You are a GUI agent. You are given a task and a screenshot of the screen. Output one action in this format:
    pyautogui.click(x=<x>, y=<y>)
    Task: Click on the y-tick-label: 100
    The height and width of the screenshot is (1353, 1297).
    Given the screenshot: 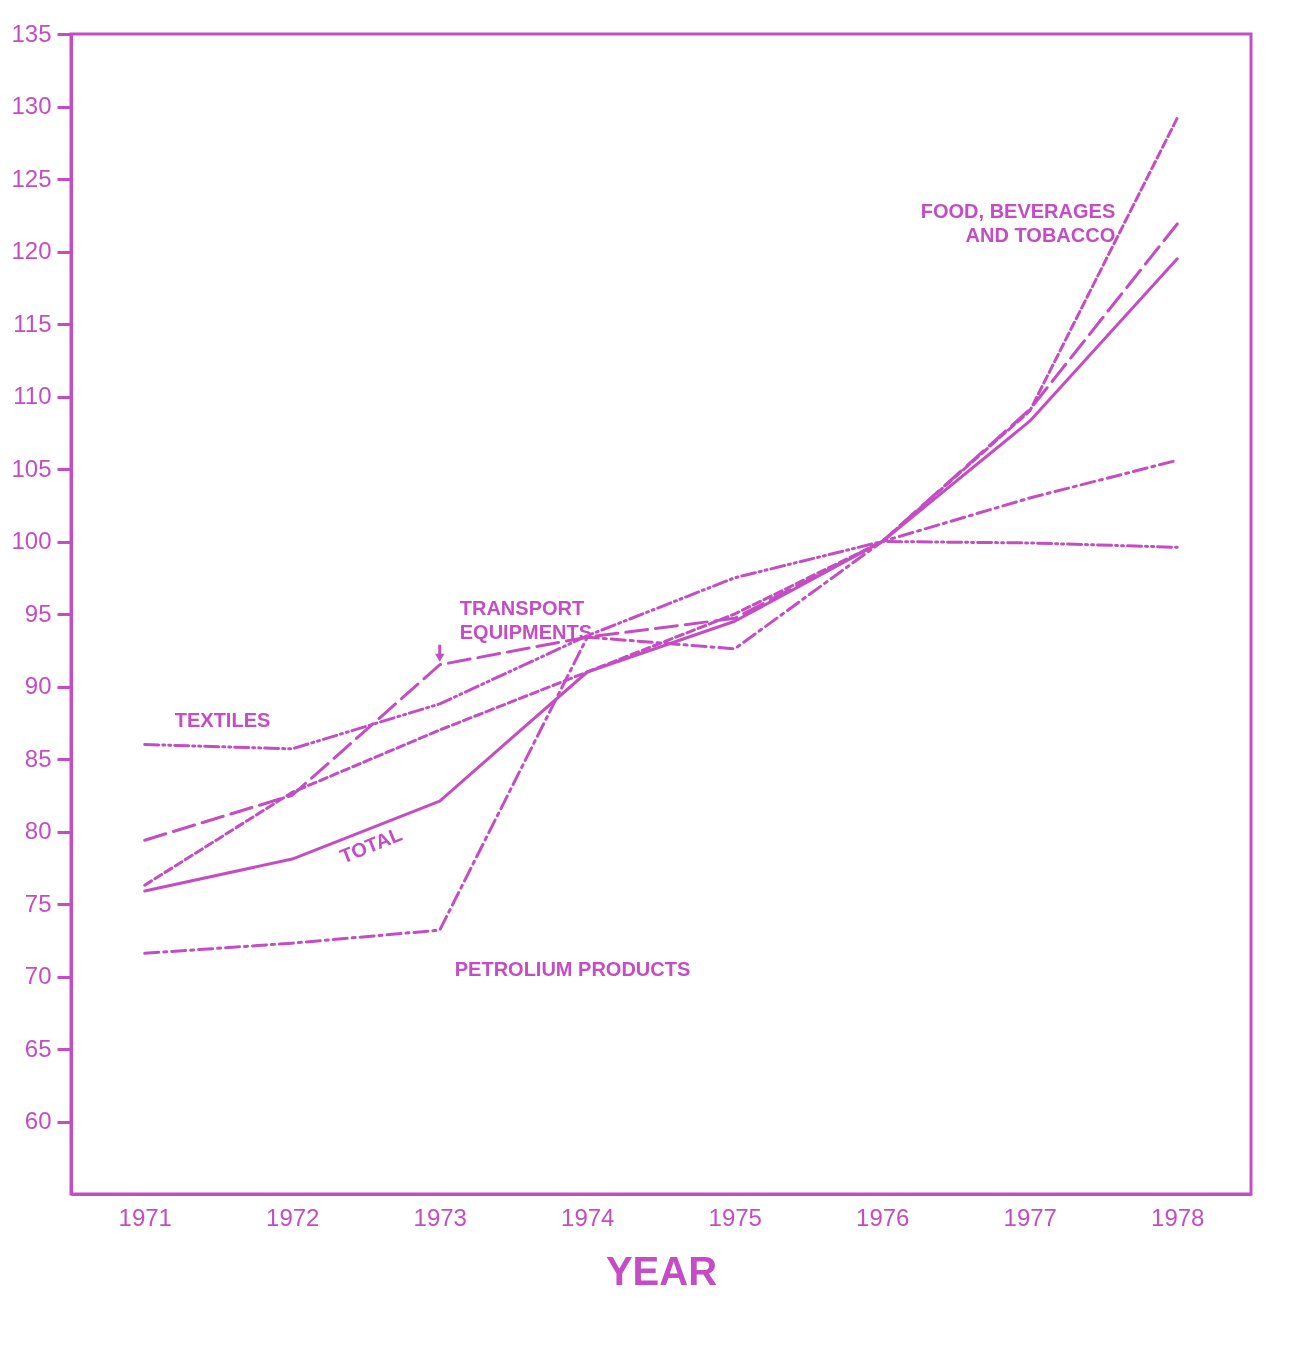 What is the action you would take?
    pyautogui.click(x=31, y=540)
    